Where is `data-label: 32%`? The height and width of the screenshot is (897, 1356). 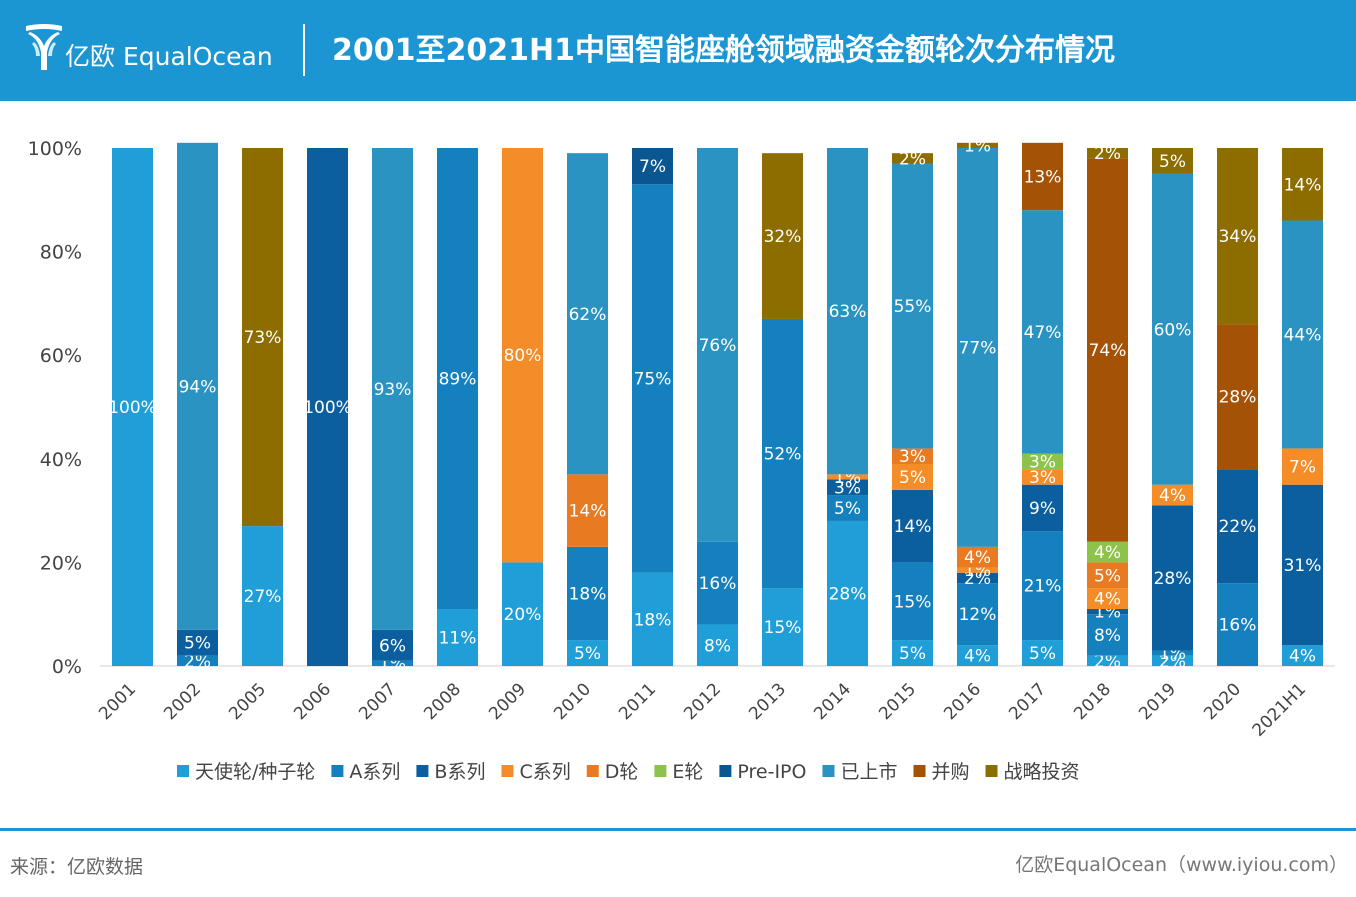
data-label: 32% is located at coordinates (783, 237).